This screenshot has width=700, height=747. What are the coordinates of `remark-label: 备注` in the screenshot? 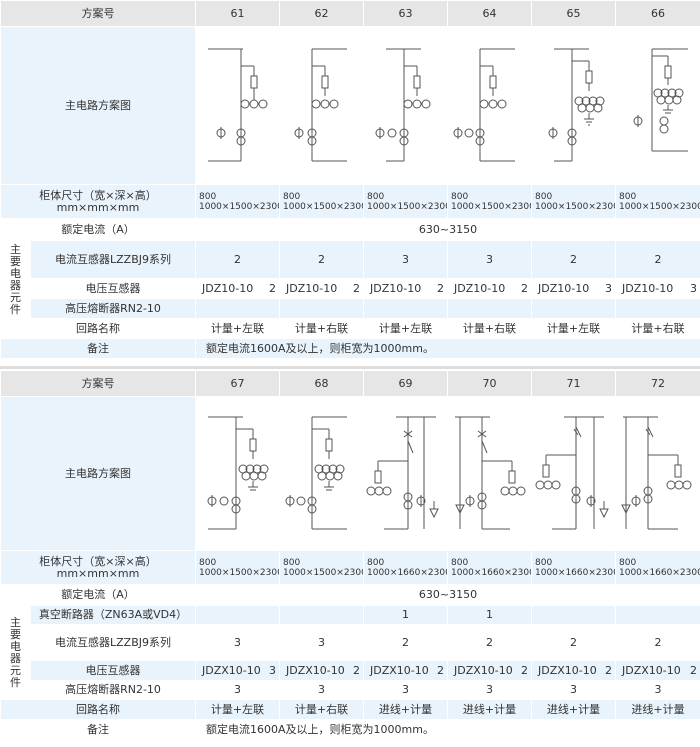 It's located at (98, 729).